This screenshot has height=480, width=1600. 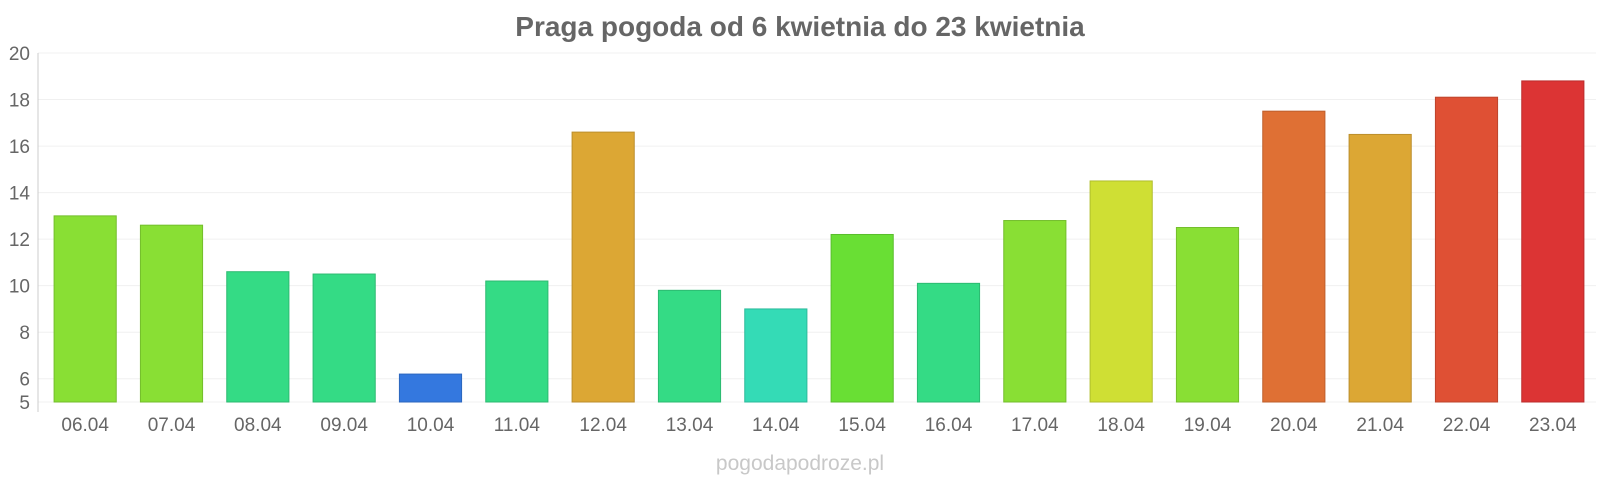 What do you see at coordinates (1035, 425) in the screenshot?
I see `x-tick-label: 17.04` at bounding box center [1035, 425].